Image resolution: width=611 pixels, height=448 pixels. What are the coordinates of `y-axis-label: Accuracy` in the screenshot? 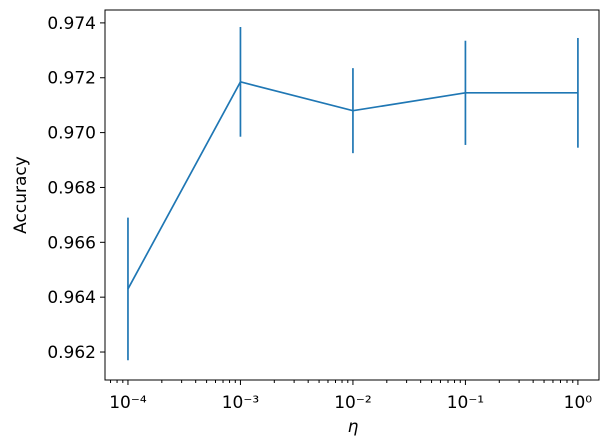 It's located at (21, 195).